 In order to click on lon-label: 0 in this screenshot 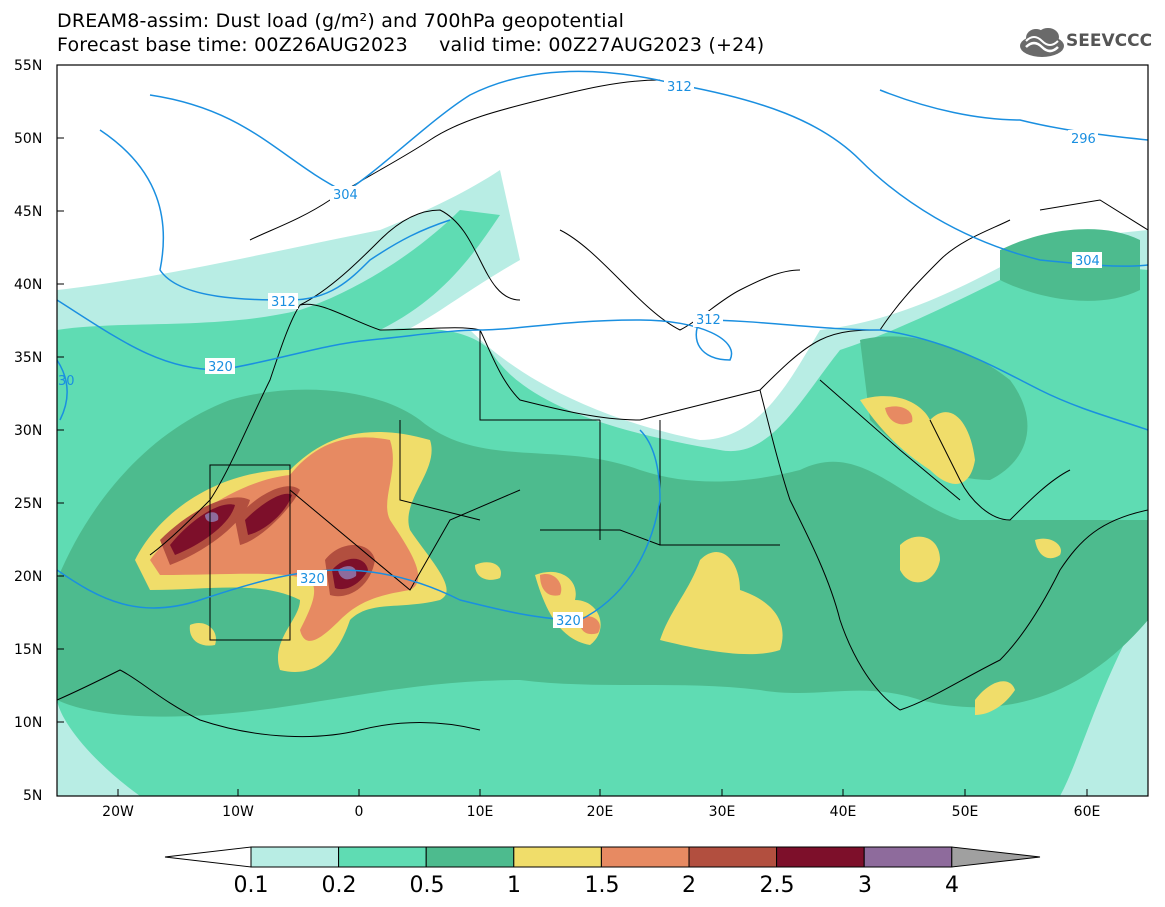, I will do `click(359, 812)`.